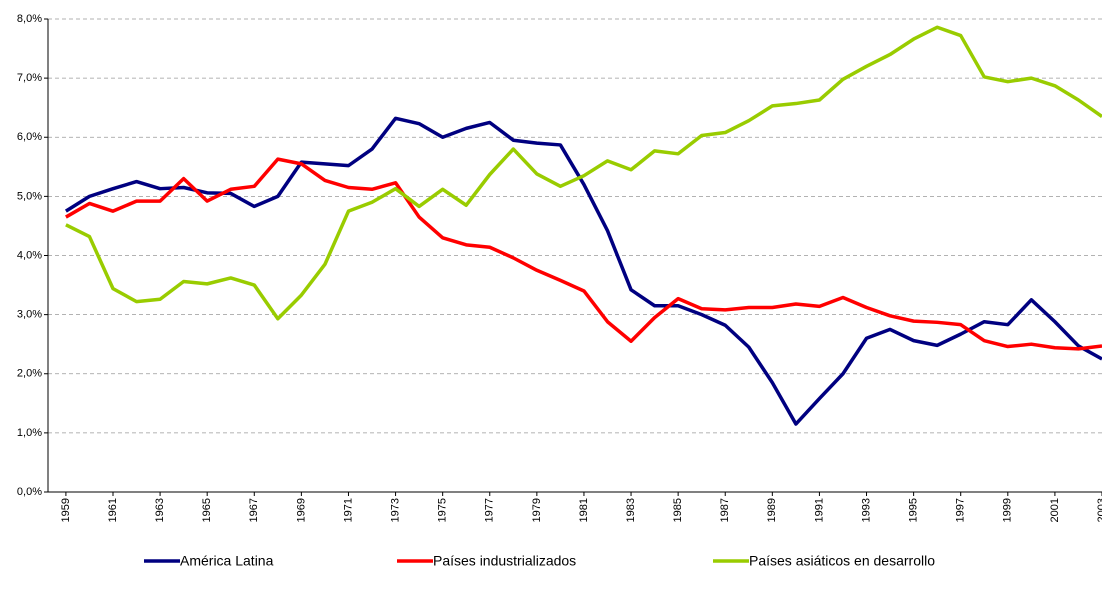 The height and width of the screenshot is (597, 1102). I want to click on x-tick-label: 2003, so click(1099, 510).